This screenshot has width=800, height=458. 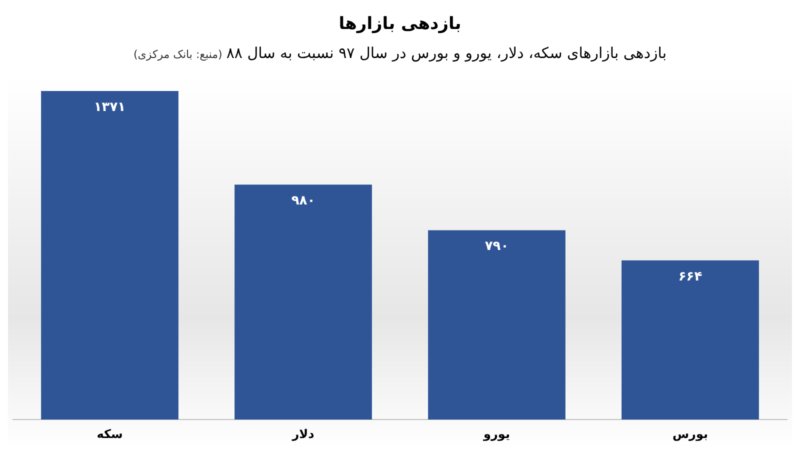 I want to click on data-label: ۷۹۰, so click(x=496, y=246).